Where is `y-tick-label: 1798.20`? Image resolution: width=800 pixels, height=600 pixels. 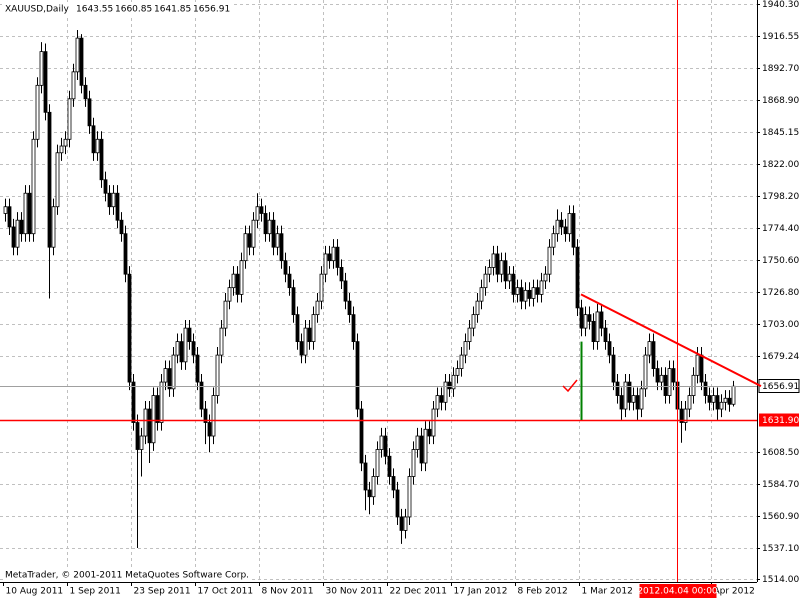 y-tick-label: 1798.20 is located at coordinates (780, 197).